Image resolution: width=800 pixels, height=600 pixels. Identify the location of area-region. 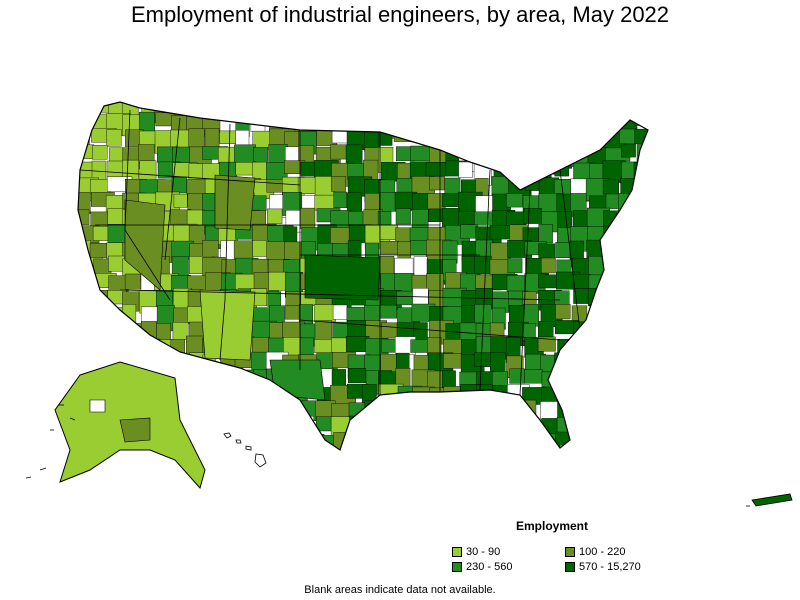
(145, 245).